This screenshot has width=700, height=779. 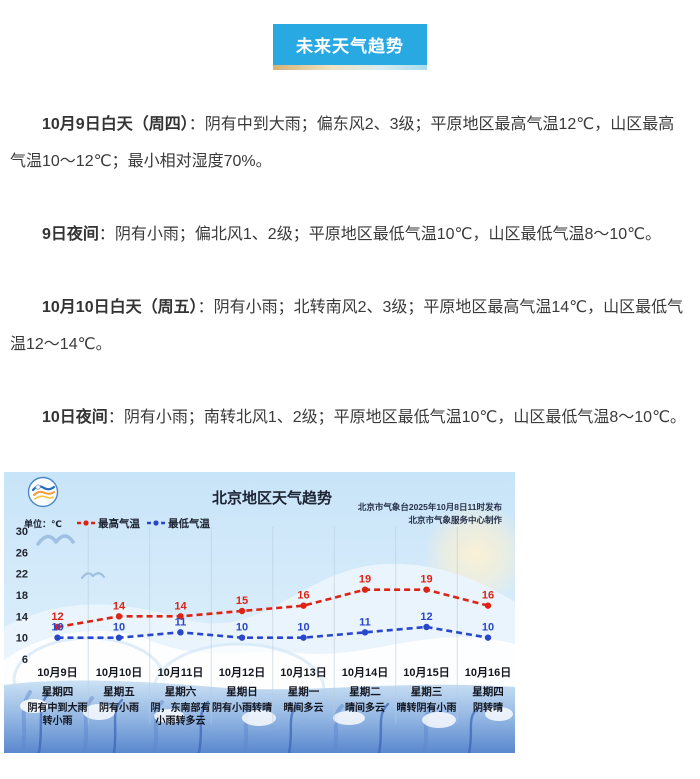 I want to click on title-underline-strip, so click(x=350, y=67).